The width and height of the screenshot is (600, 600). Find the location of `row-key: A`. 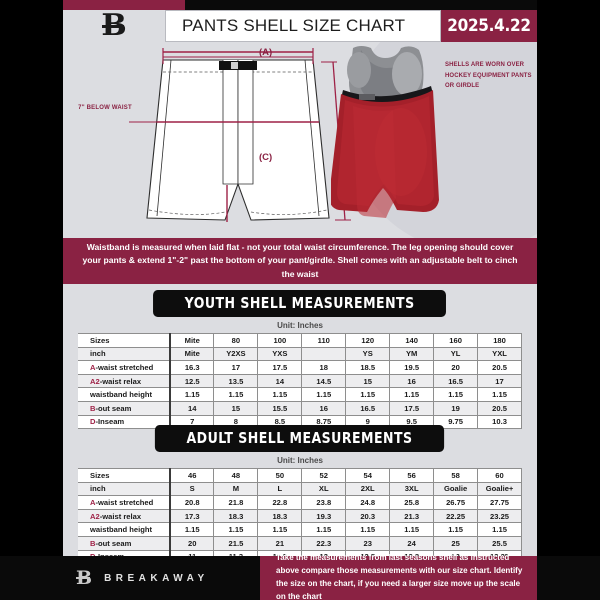

row-key: A is located at coordinates (93, 367).